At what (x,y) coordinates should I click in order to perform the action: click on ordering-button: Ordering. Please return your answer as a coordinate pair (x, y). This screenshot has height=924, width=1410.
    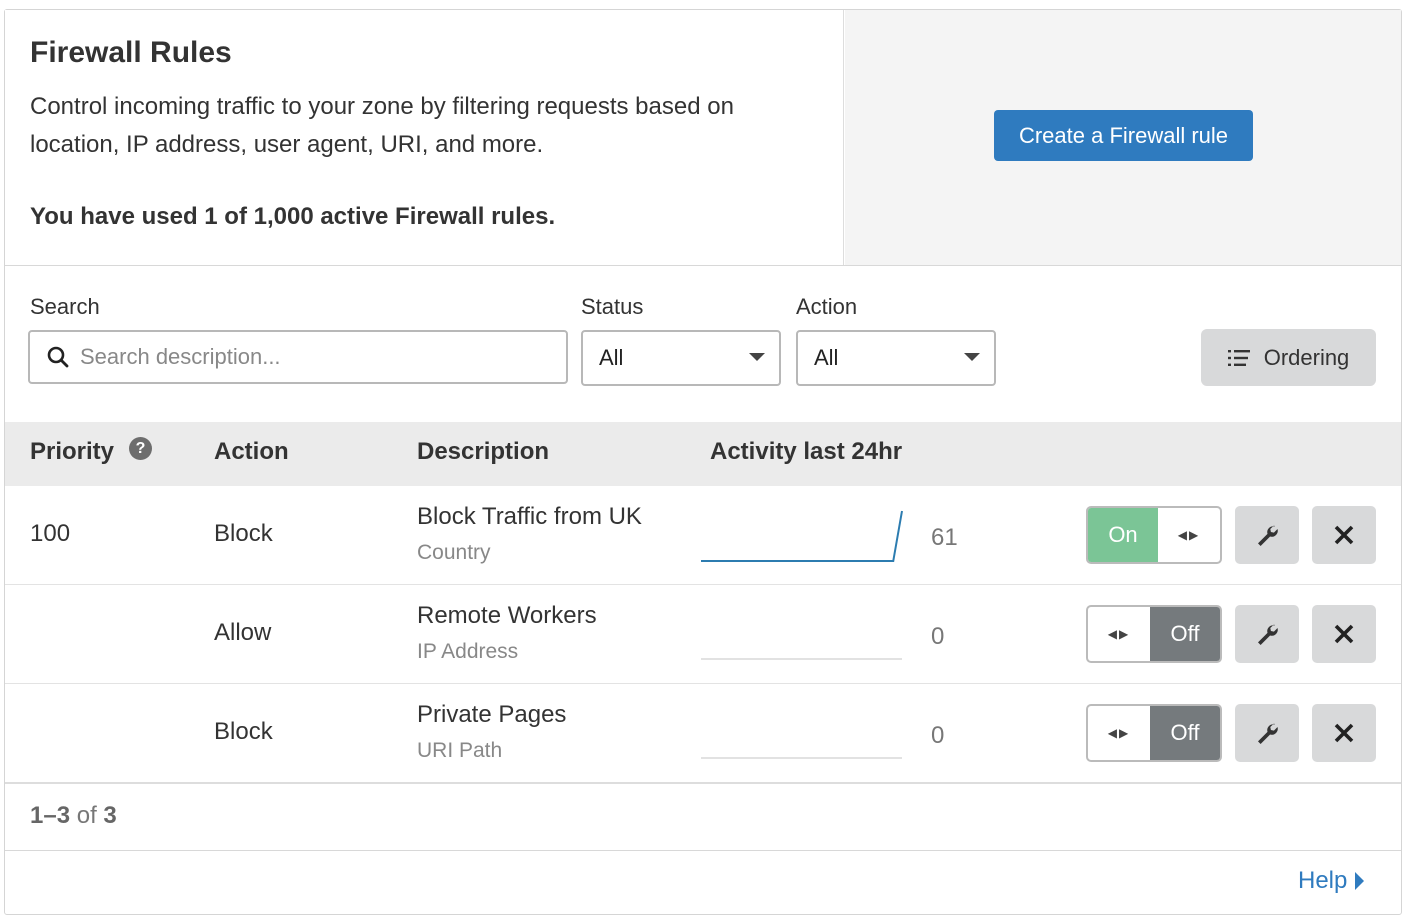
    Looking at the image, I should click on (1288, 357).